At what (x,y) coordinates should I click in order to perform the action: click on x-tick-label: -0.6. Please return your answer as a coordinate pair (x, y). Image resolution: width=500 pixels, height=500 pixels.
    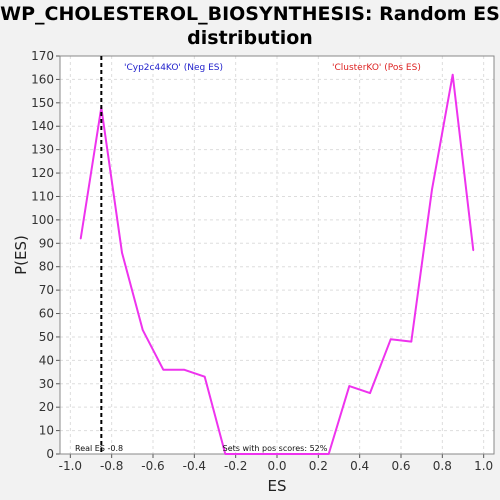
    Looking at the image, I should click on (152, 466).